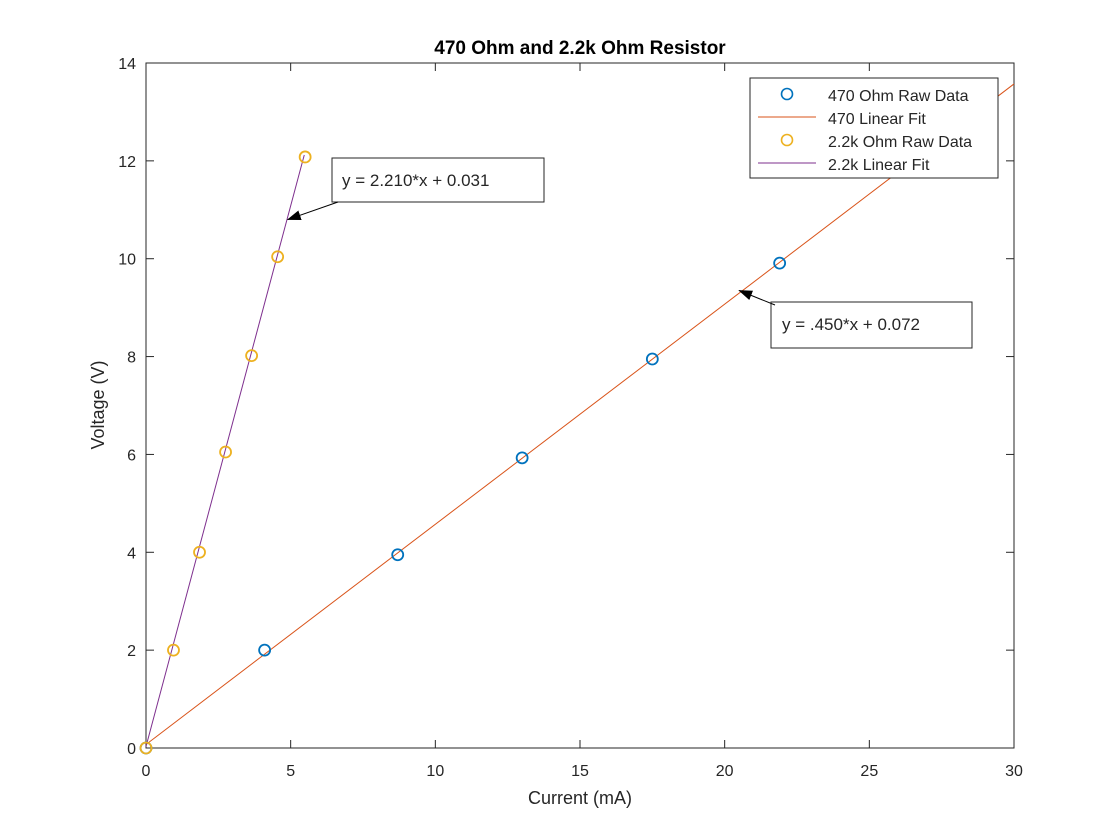 This screenshot has width=1120, height=840. I want to click on x-tick-label: 5, so click(290, 771).